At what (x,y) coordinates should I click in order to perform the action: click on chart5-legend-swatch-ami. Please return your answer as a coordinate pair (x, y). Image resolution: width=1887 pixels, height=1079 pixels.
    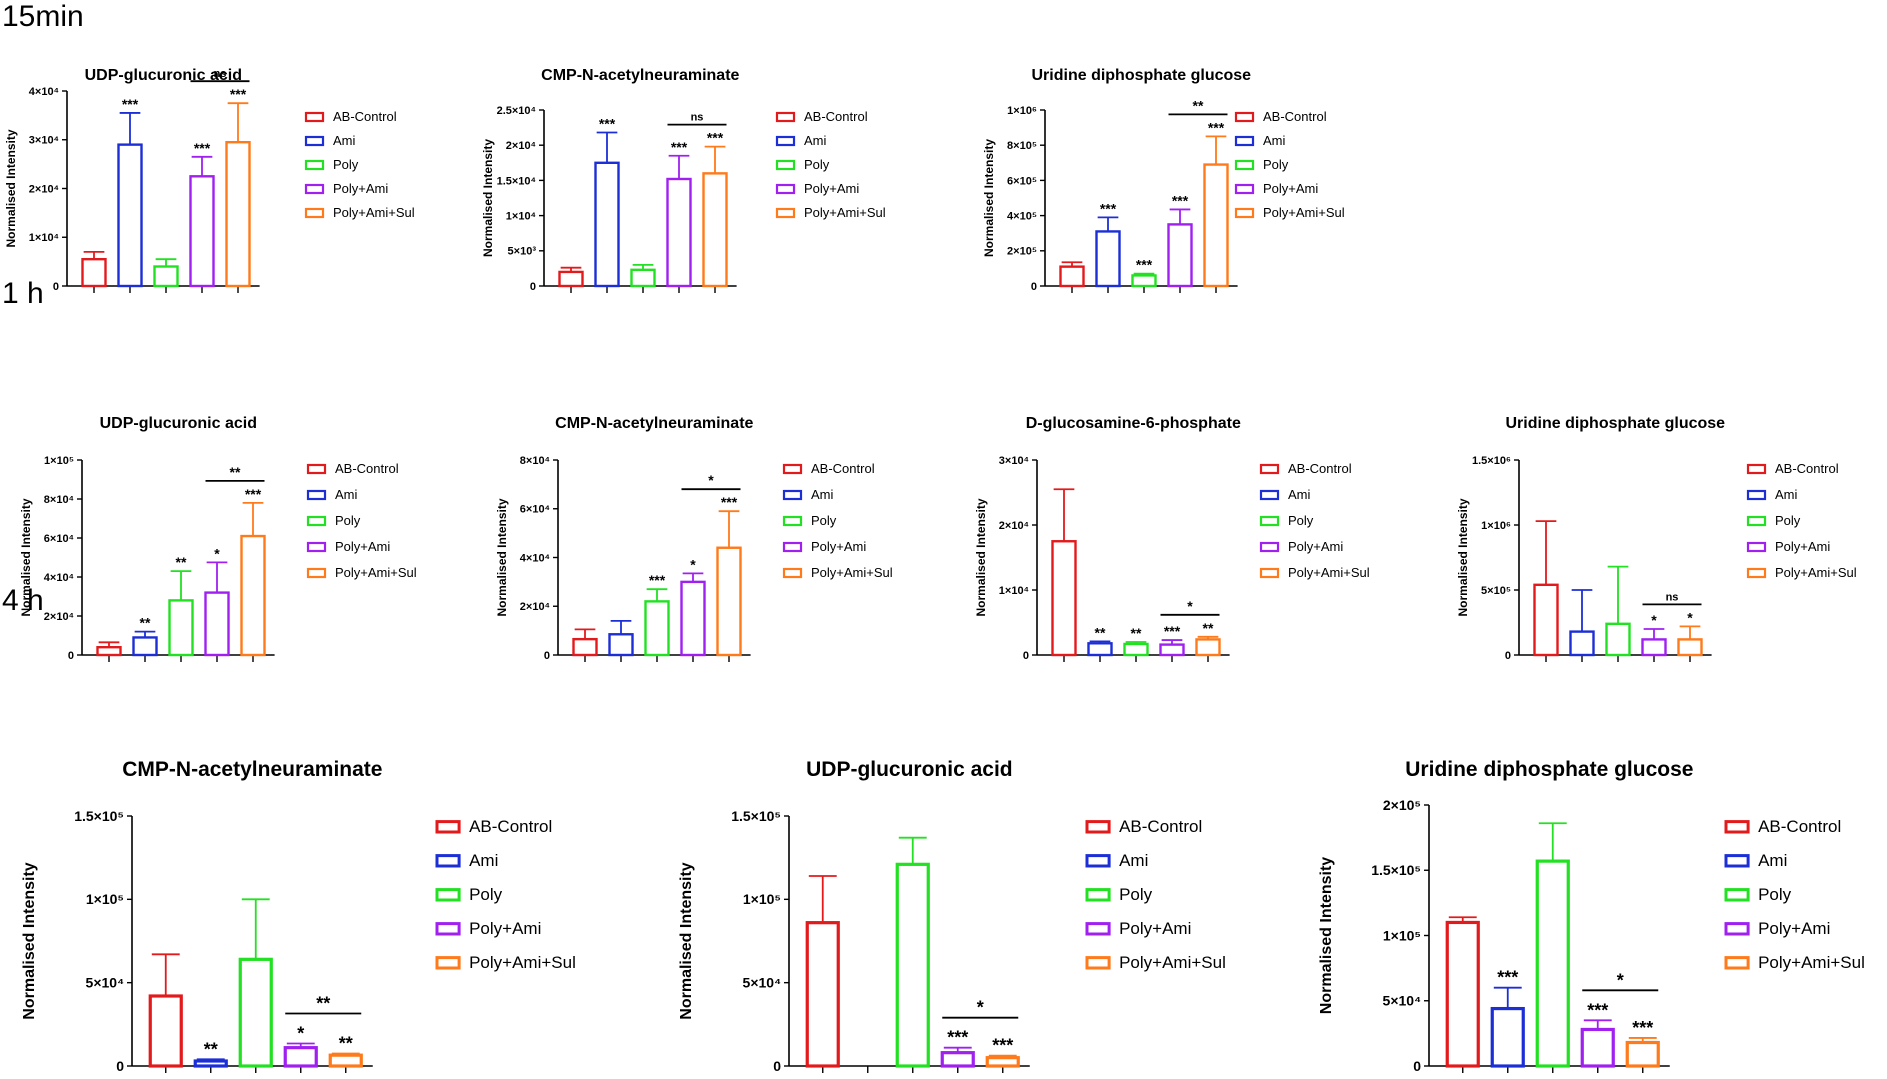
    Looking at the image, I should click on (792, 495).